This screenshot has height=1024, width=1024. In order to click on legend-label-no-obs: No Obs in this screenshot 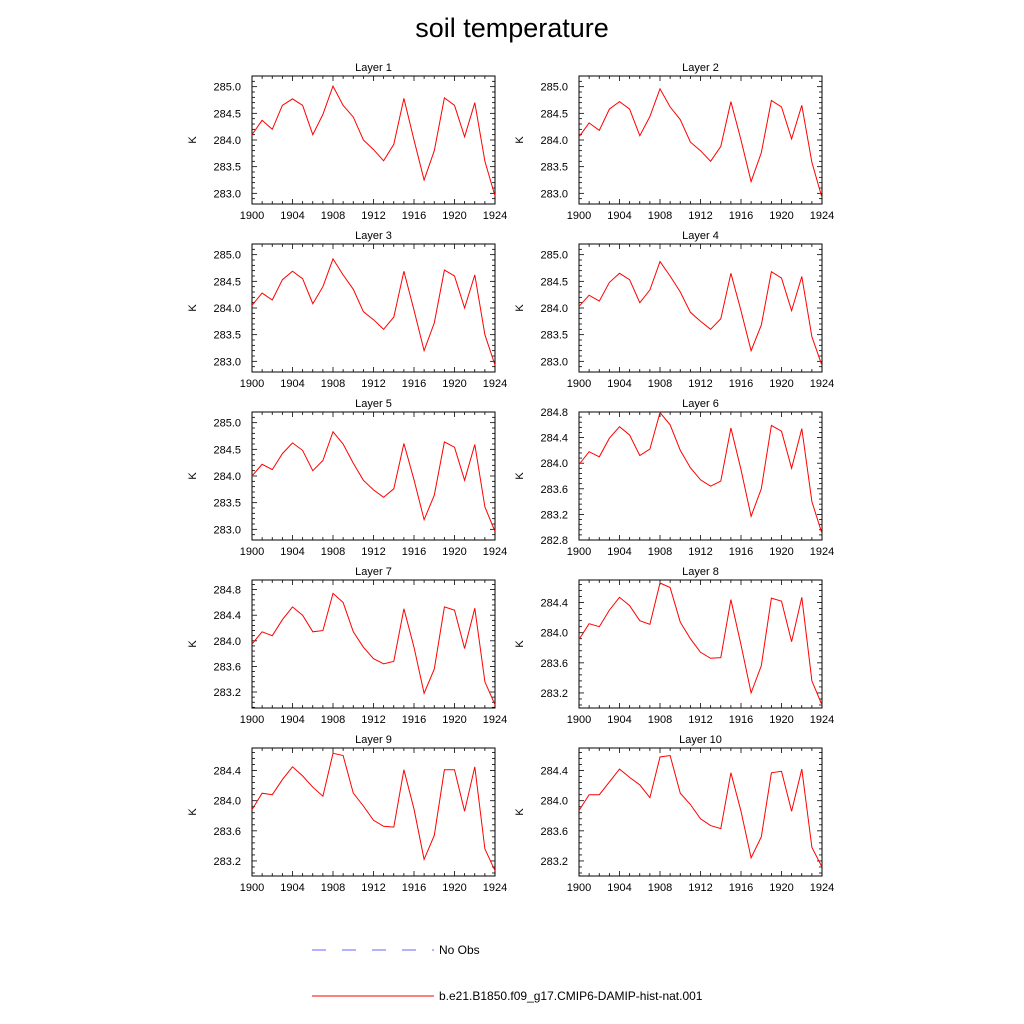, I will do `click(459, 950)`.